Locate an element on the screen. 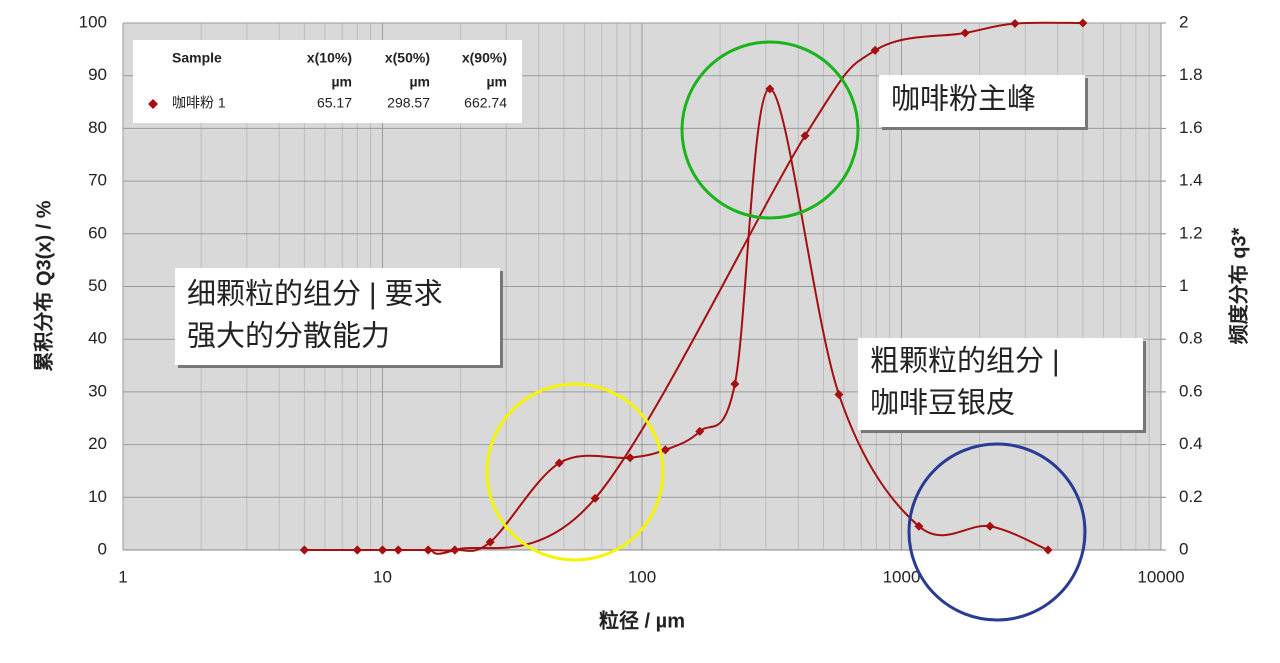 The height and width of the screenshot is (663, 1280). y-tick-label: 20 is located at coordinates (97, 443).